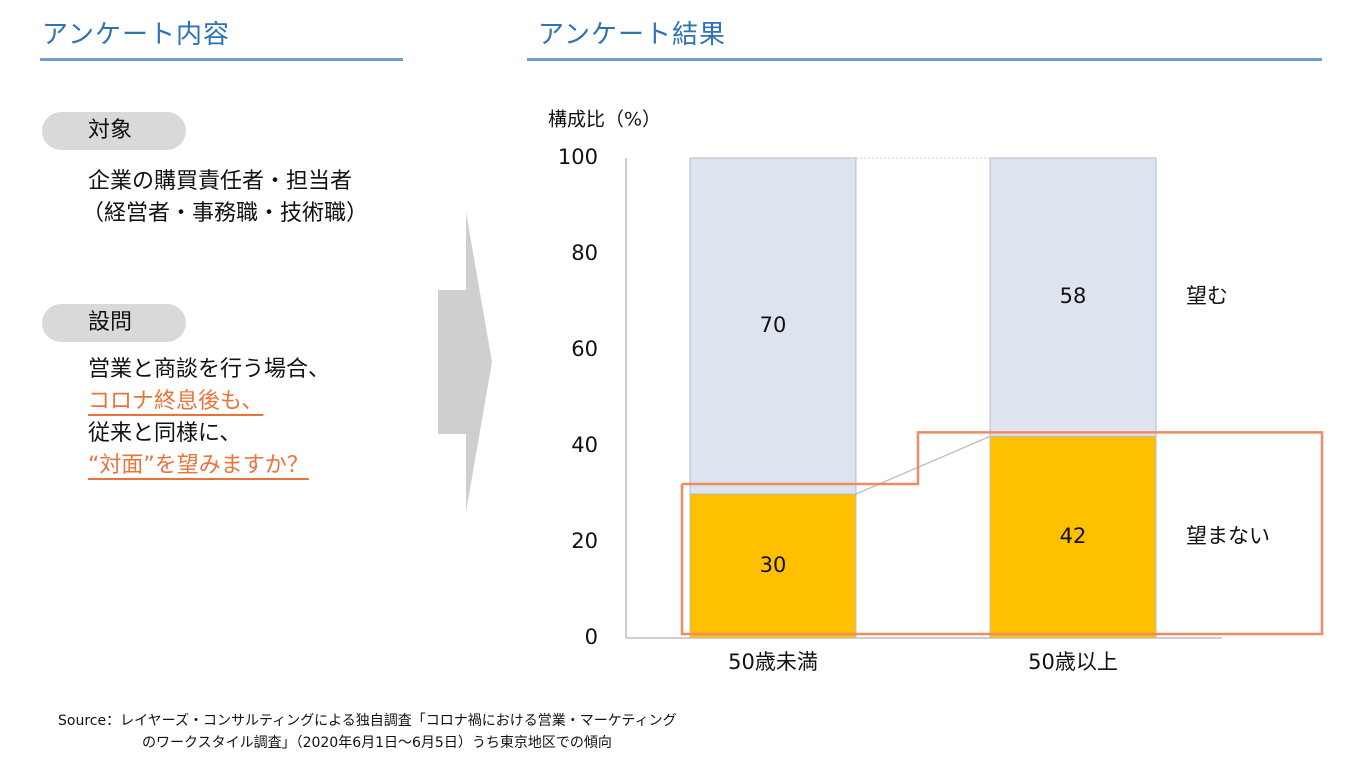 The width and height of the screenshot is (1366, 769). What do you see at coordinates (377, 743) in the screenshot?
I see `source-line-2: のワークスタイル調査」（2020年6月1日～6月5日）うち東京地区での傾向` at bounding box center [377, 743].